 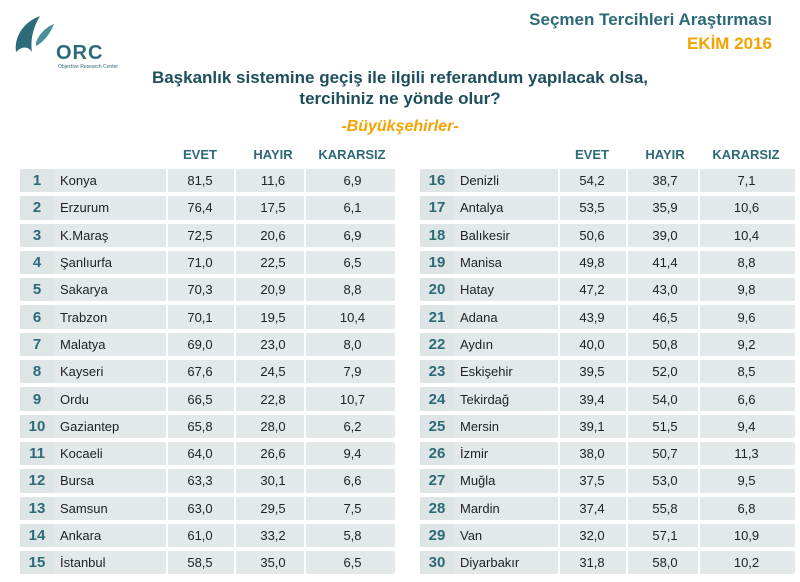 What do you see at coordinates (607, 289) in the screenshot?
I see `table-row: 20 Hatay 47,2 43,0 9,8` at bounding box center [607, 289].